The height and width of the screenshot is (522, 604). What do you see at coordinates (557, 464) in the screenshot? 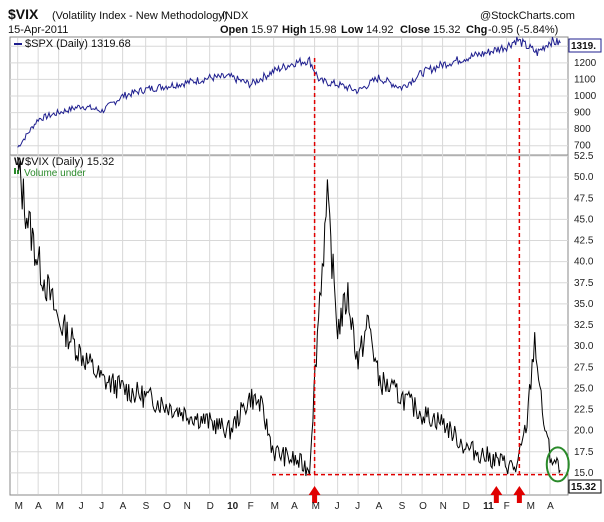
I see `highlight-circle` at bounding box center [557, 464].